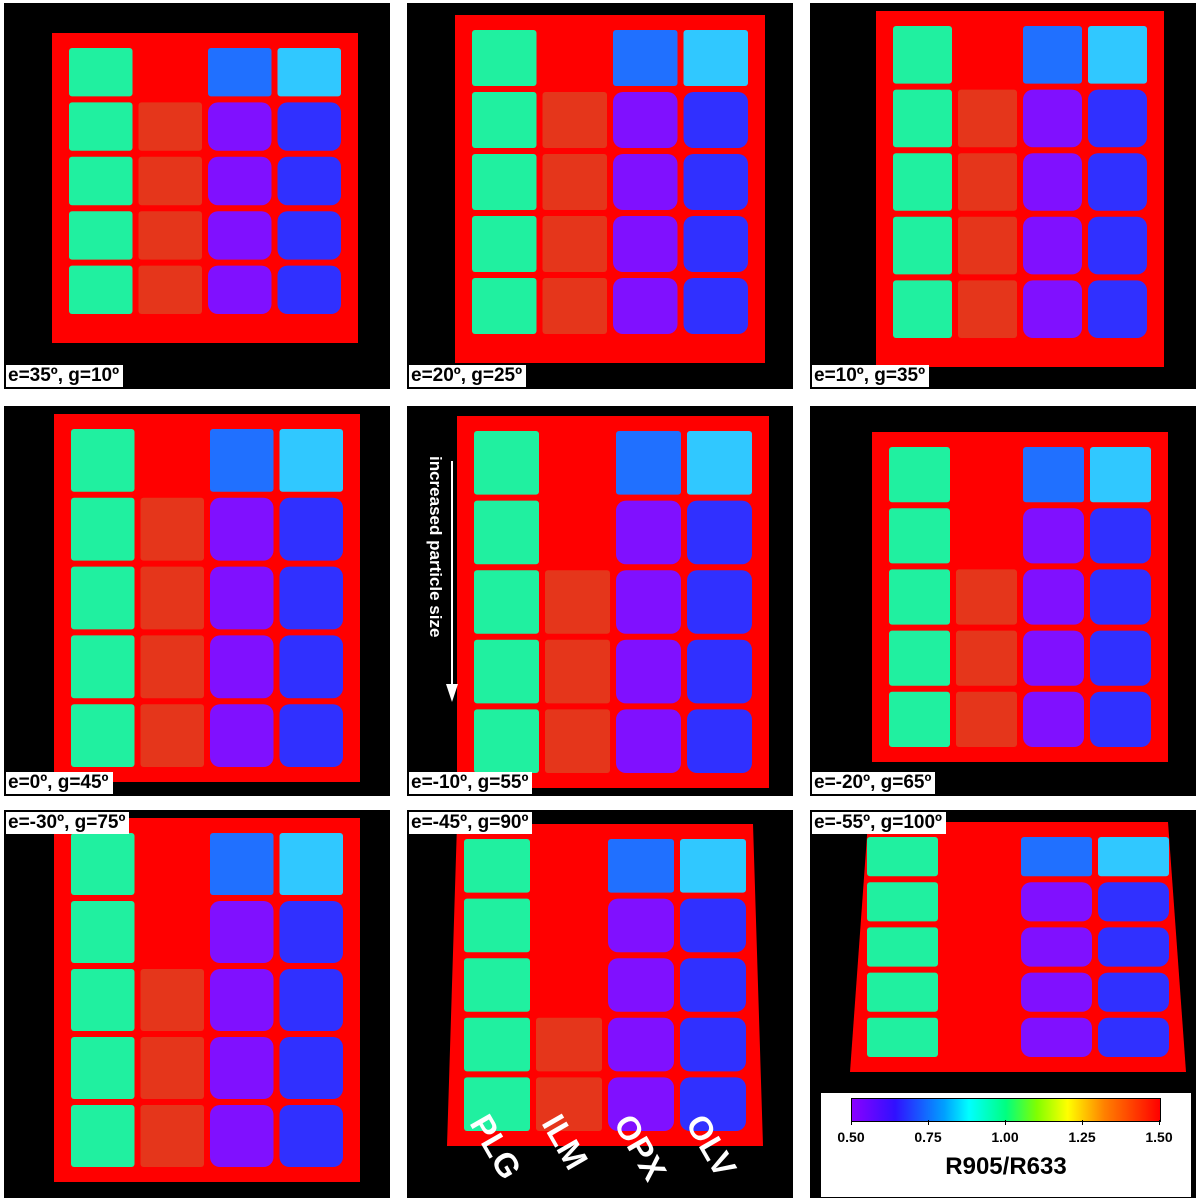  I want to click on panel-caption-8: e=-45º, g=90º, so click(471, 823).